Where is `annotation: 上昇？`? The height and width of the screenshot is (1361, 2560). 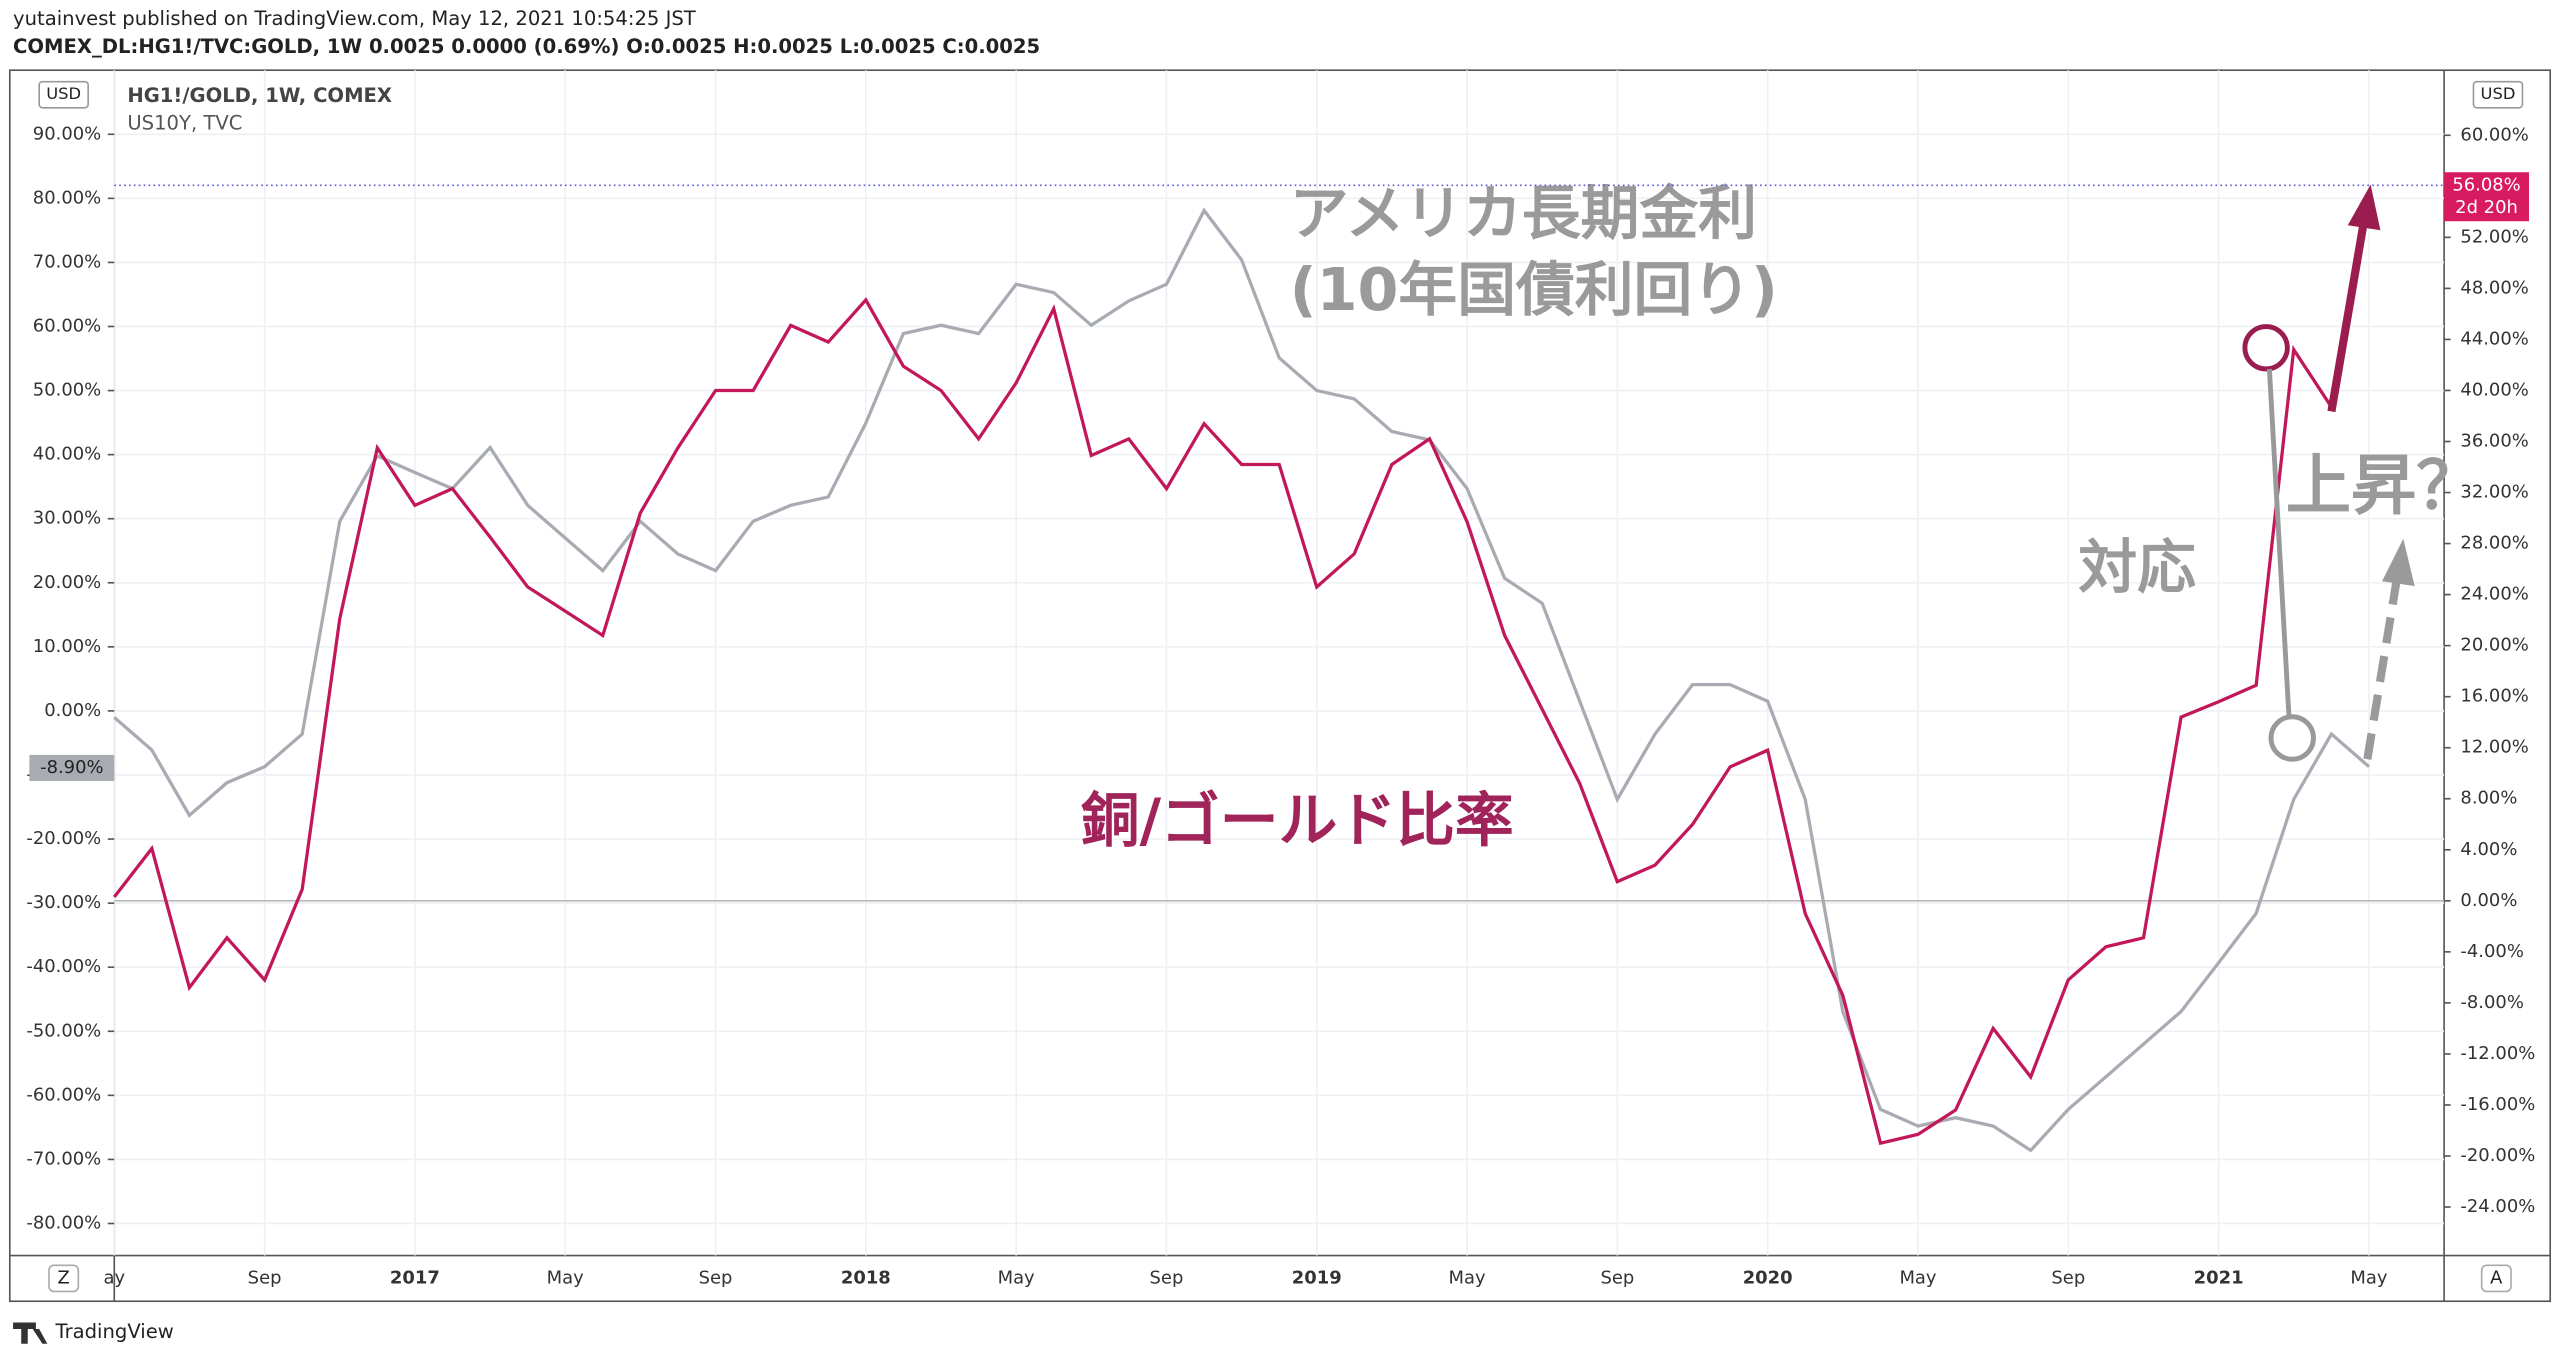 annotation: 上昇？ is located at coordinates (2384, 486).